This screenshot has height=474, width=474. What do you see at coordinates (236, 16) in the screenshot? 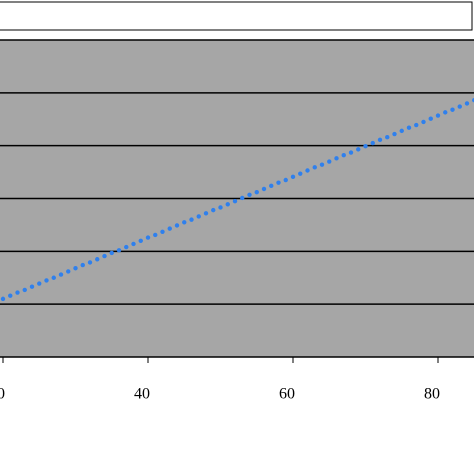
I see `legend-box` at bounding box center [236, 16].